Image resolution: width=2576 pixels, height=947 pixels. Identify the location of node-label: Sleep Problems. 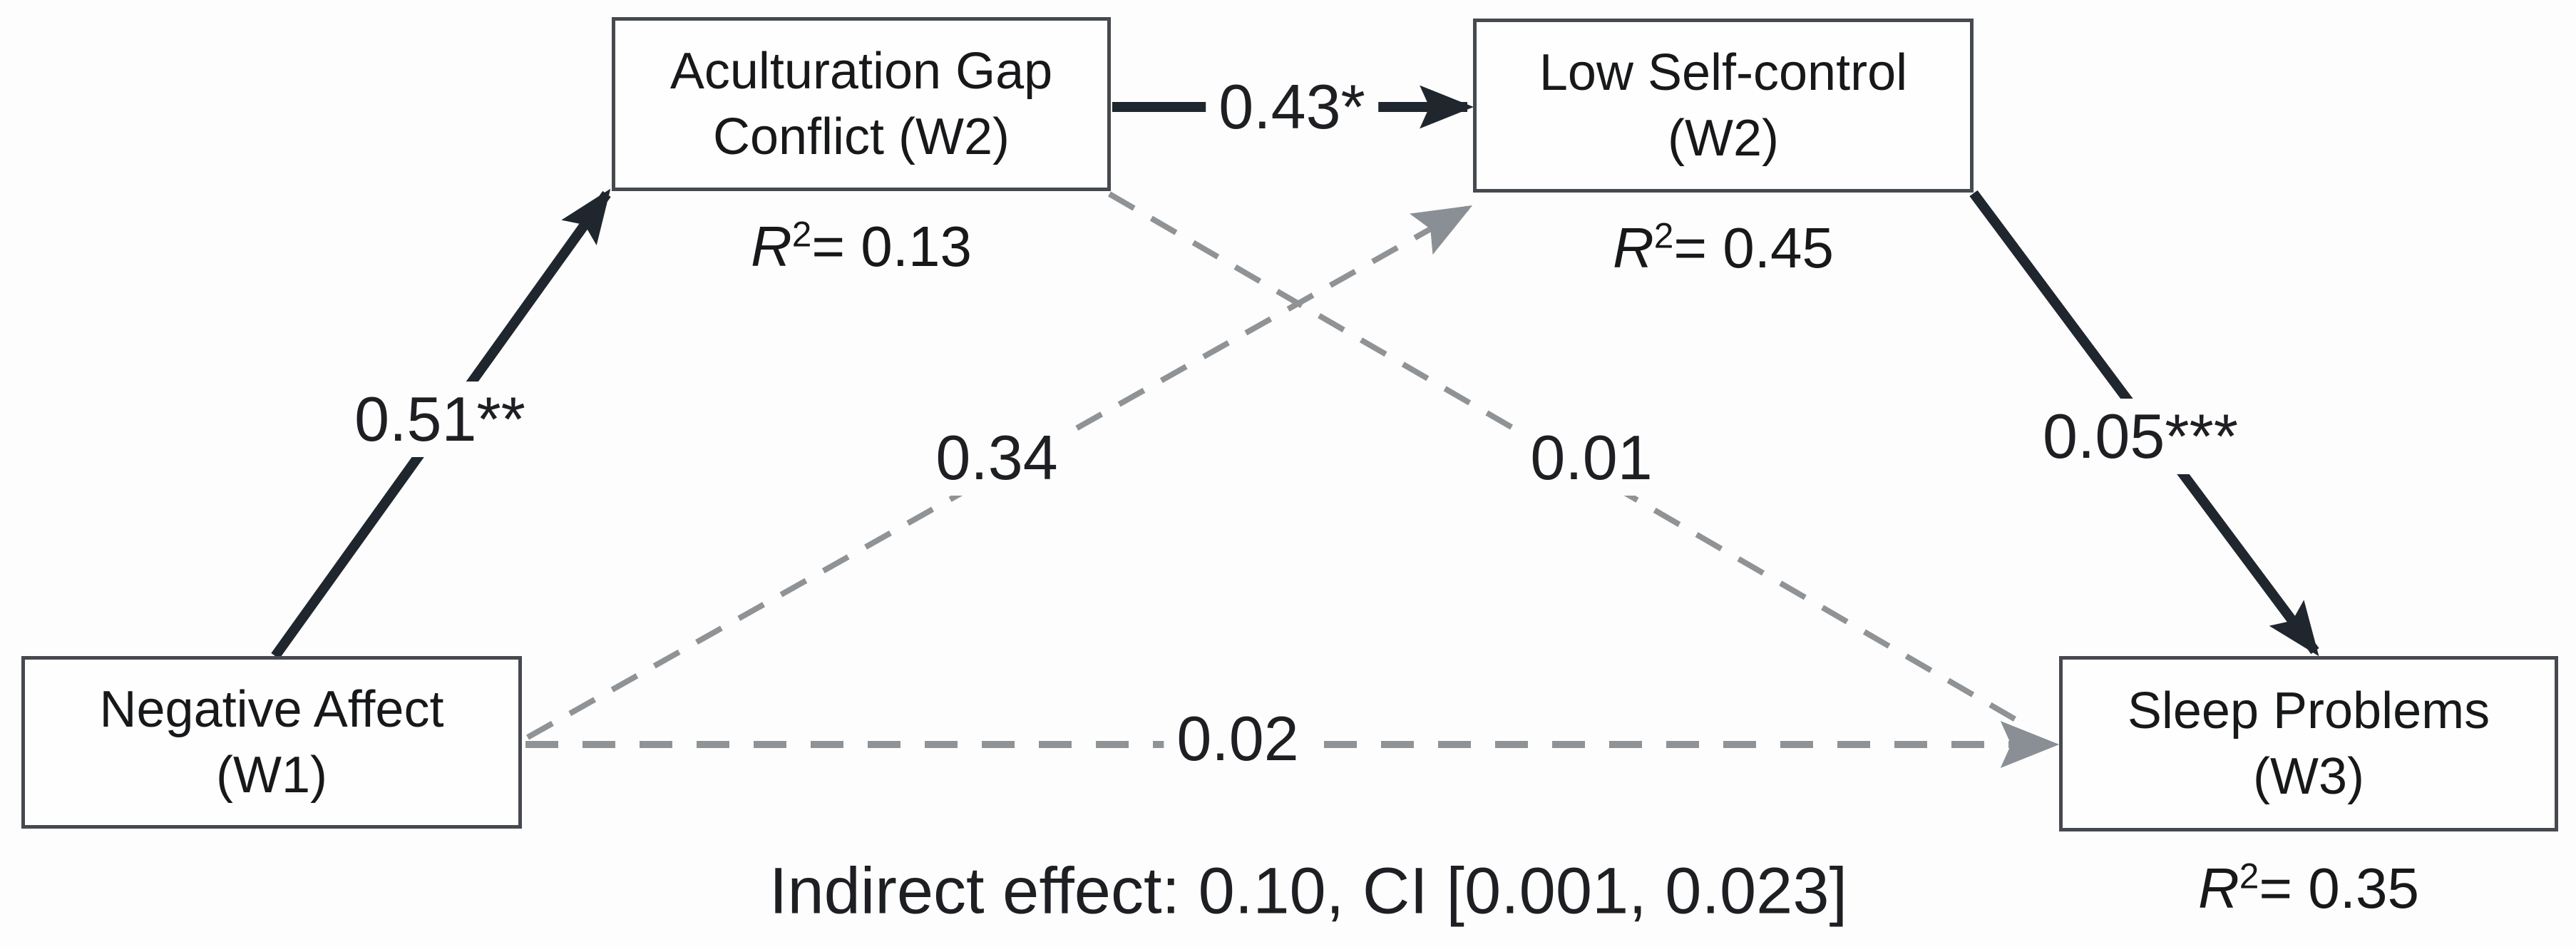
(2308, 710).